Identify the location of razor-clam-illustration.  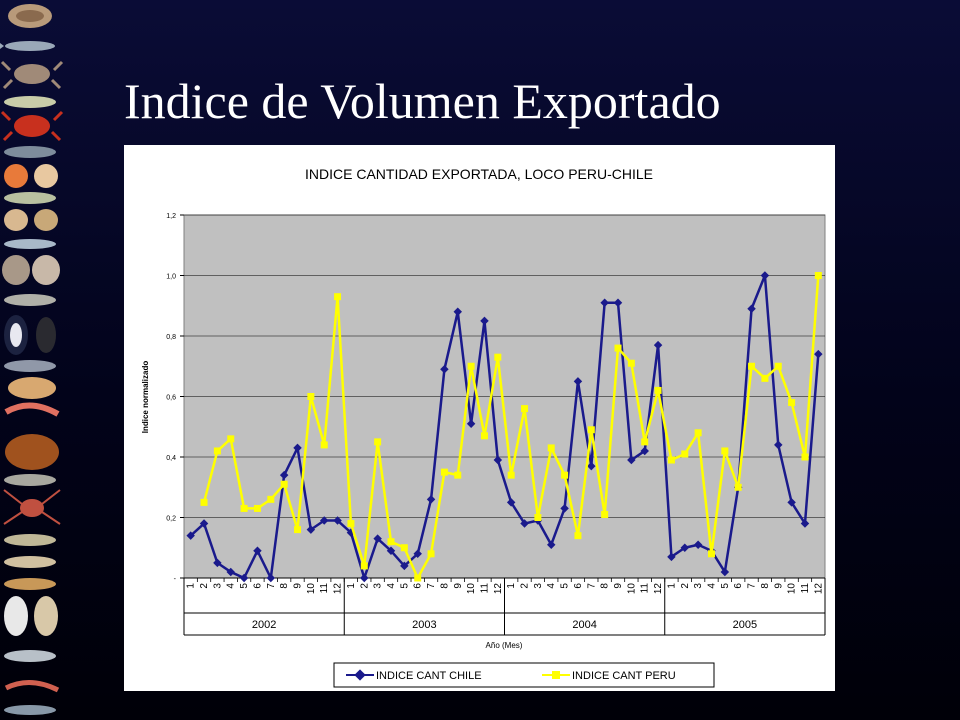
(31, 616).